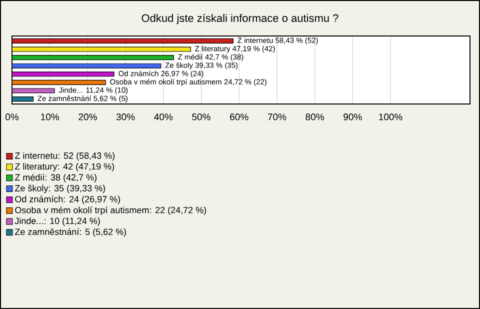  I want to click on x-tick-label: 10%, so click(50, 117).